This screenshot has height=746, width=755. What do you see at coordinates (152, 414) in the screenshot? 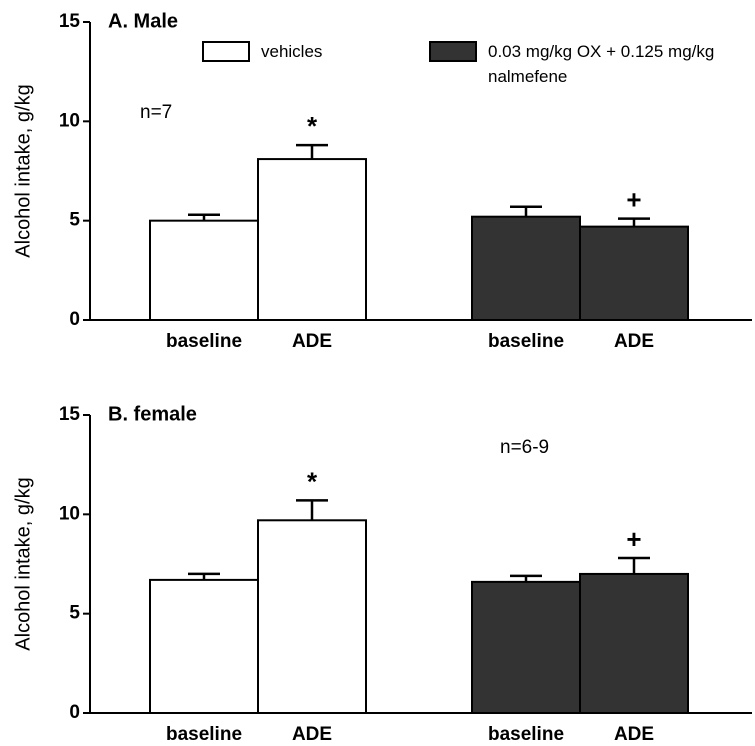
I see `panel-title: B. female` at bounding box center [152, 414].